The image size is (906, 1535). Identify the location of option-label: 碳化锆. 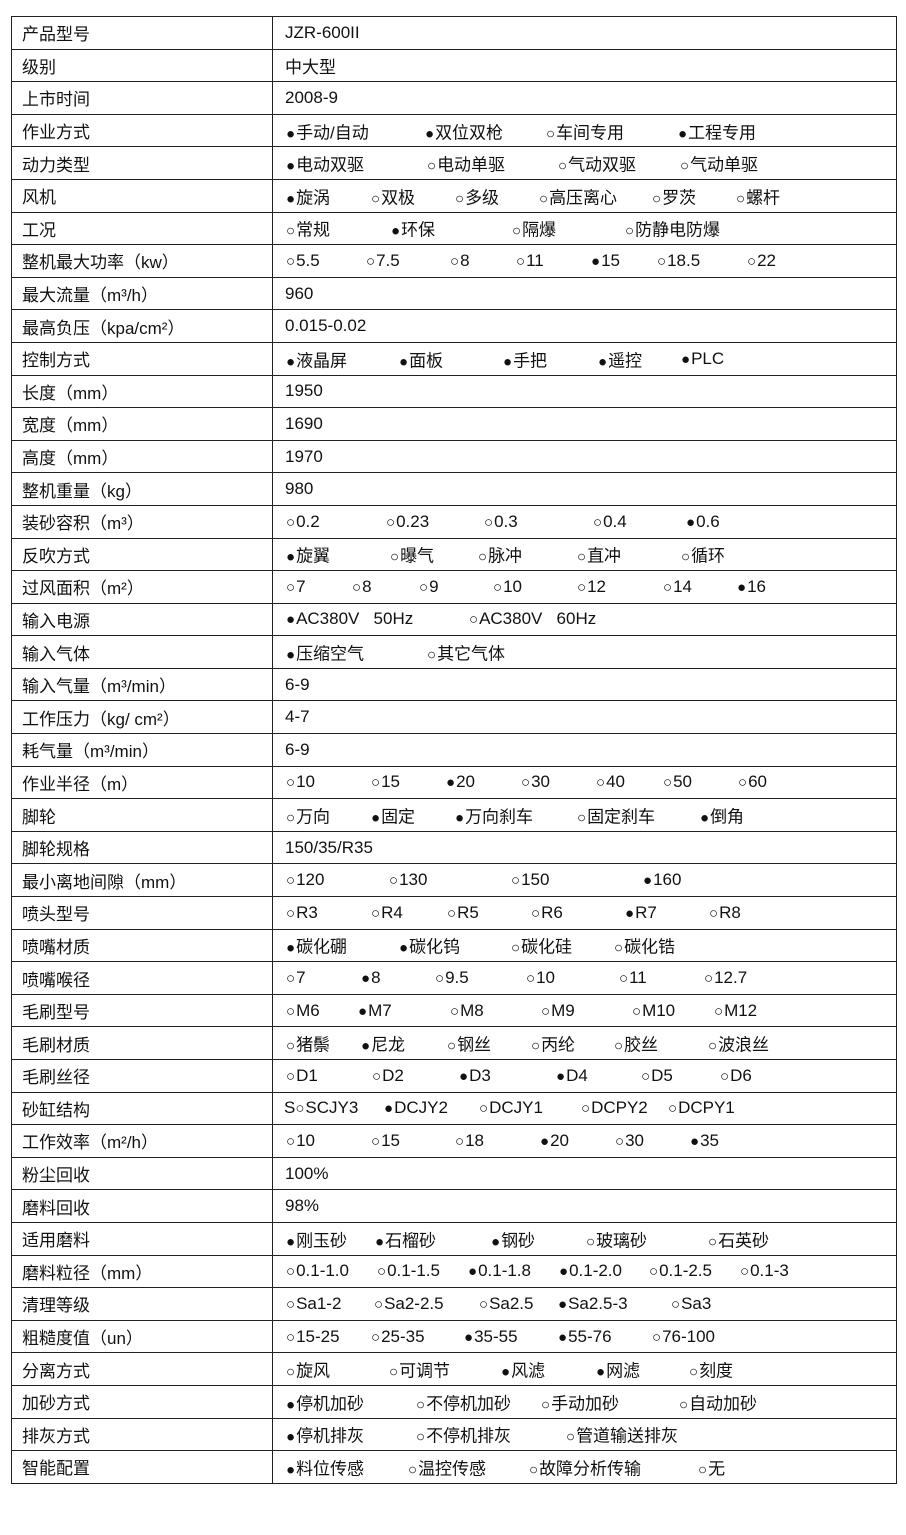
(650, 947).